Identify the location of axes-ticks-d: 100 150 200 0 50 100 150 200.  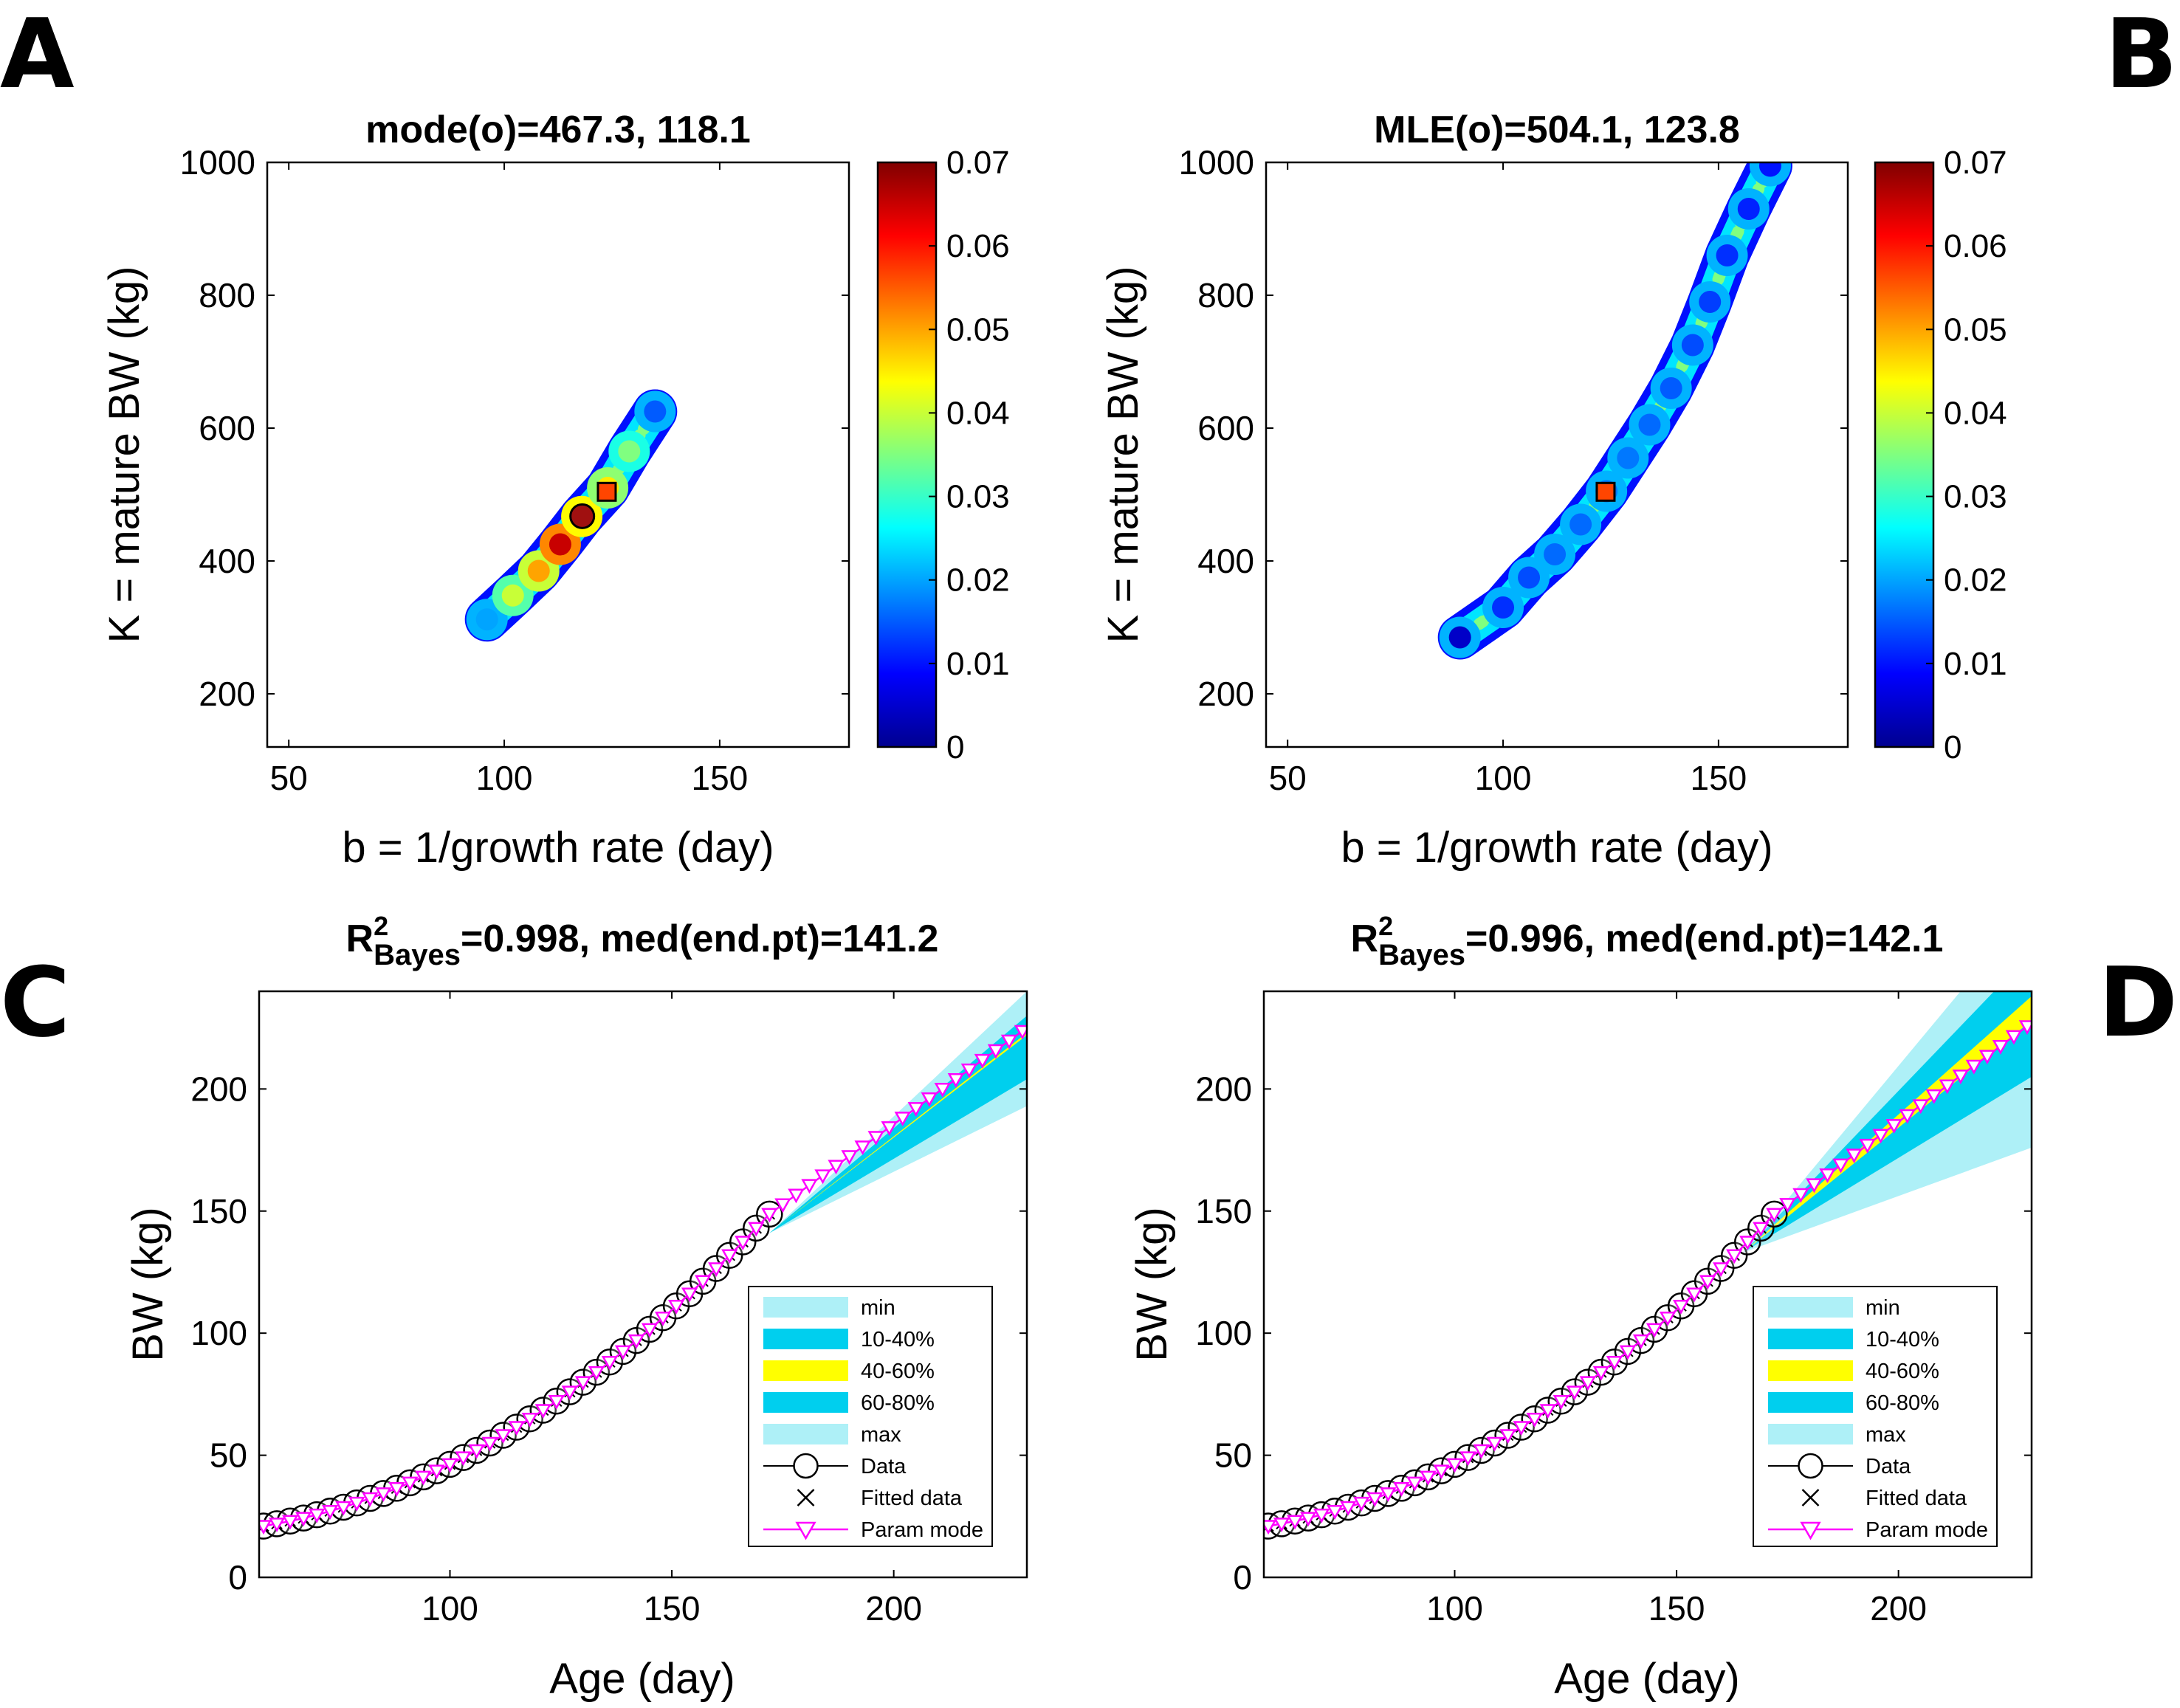
(1613, 1309).